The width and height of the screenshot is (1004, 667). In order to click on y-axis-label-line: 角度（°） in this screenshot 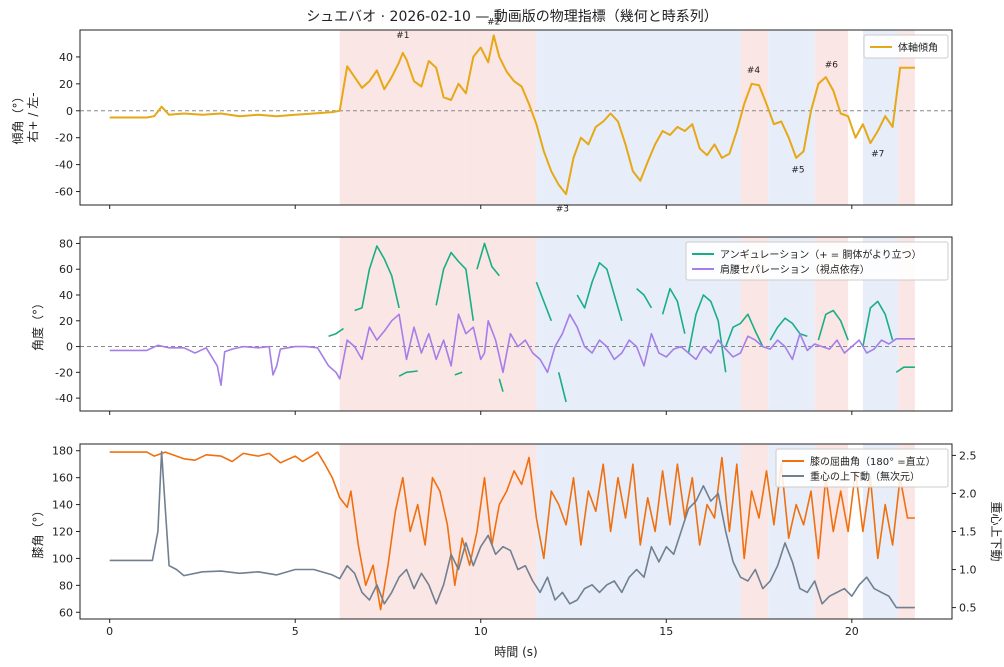, I will do `click(37, 324)`.